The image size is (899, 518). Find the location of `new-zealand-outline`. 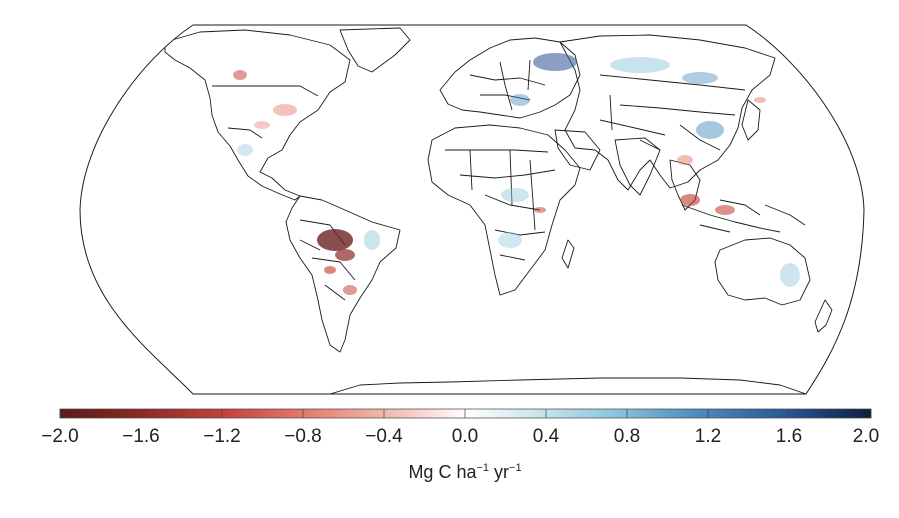

new-zealand-outline is located at coordinates (823, 316).